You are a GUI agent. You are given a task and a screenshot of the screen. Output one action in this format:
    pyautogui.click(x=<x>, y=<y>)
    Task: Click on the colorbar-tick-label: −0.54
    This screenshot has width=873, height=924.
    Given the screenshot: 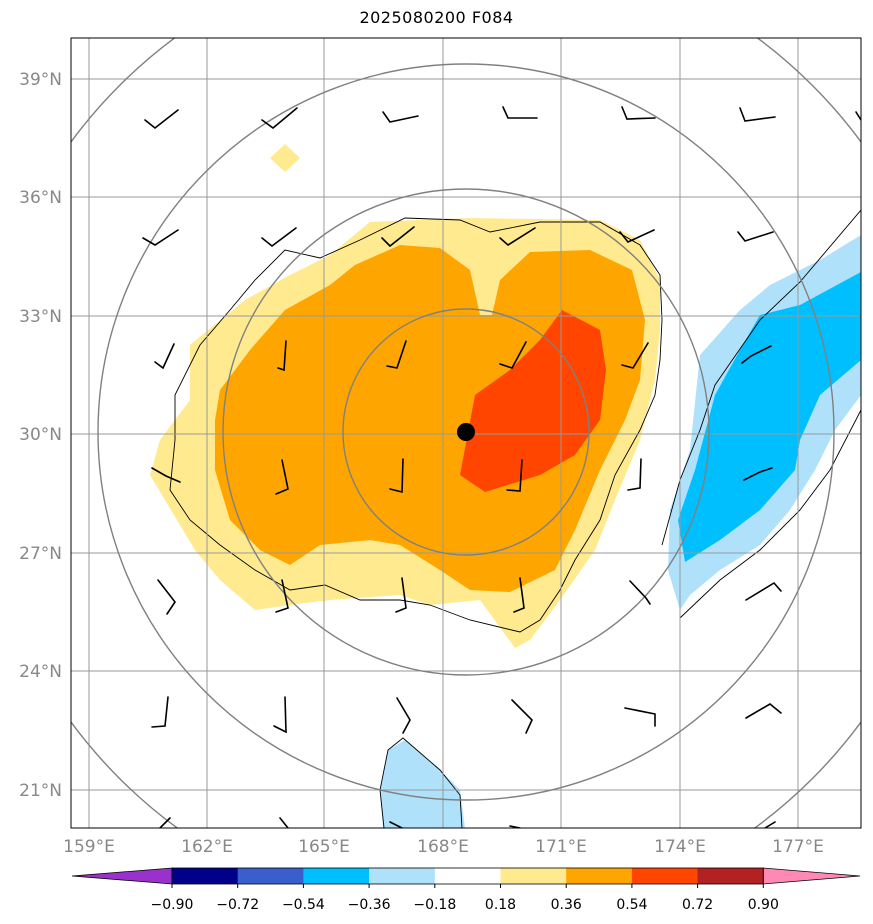 What is the action you would take?
    pyautogui.click(x=303, y=905)
    